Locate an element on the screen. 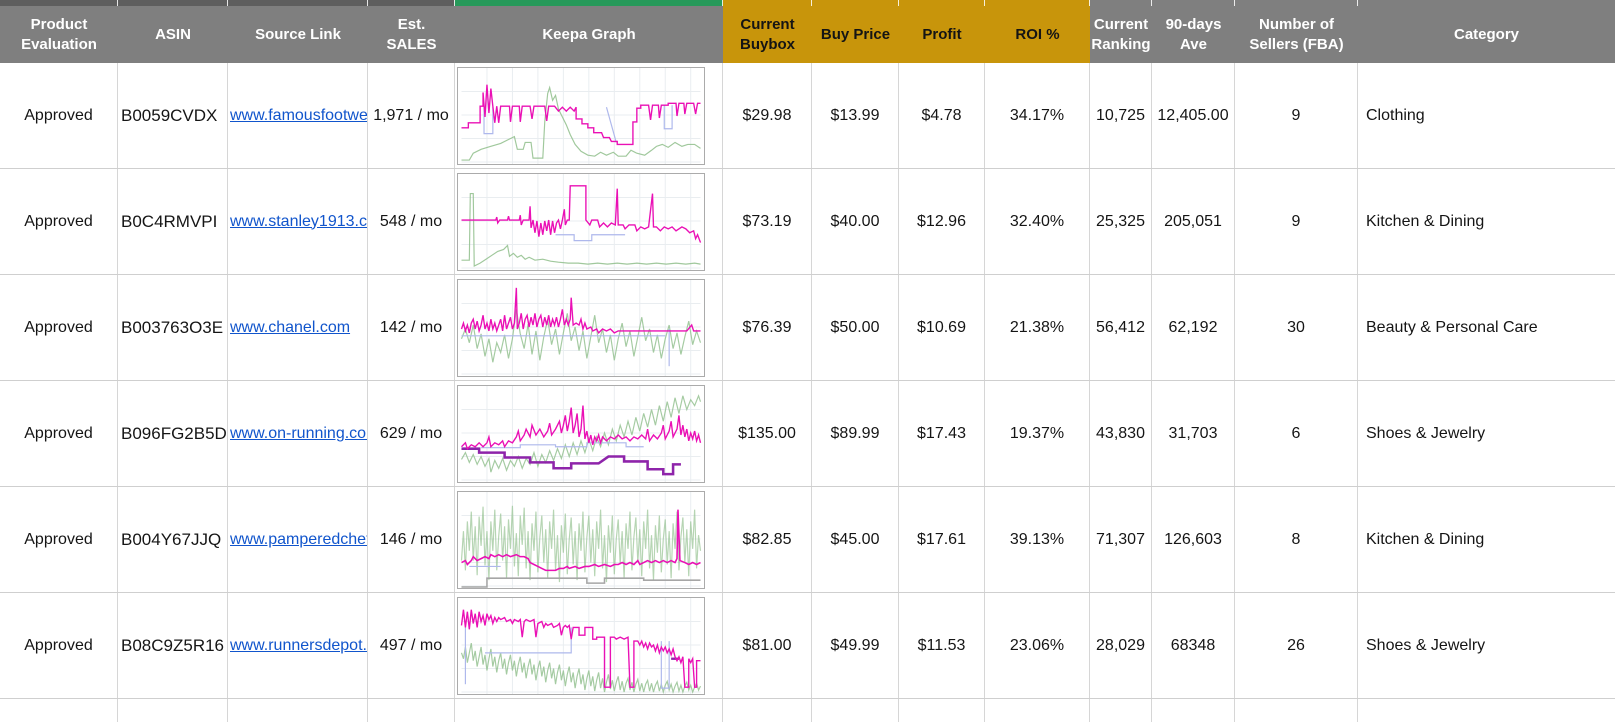 The height and width of the screenshot is (723, 1615). cell-source-link: www.runnersdepot.com is located at coordinates (298, 645).